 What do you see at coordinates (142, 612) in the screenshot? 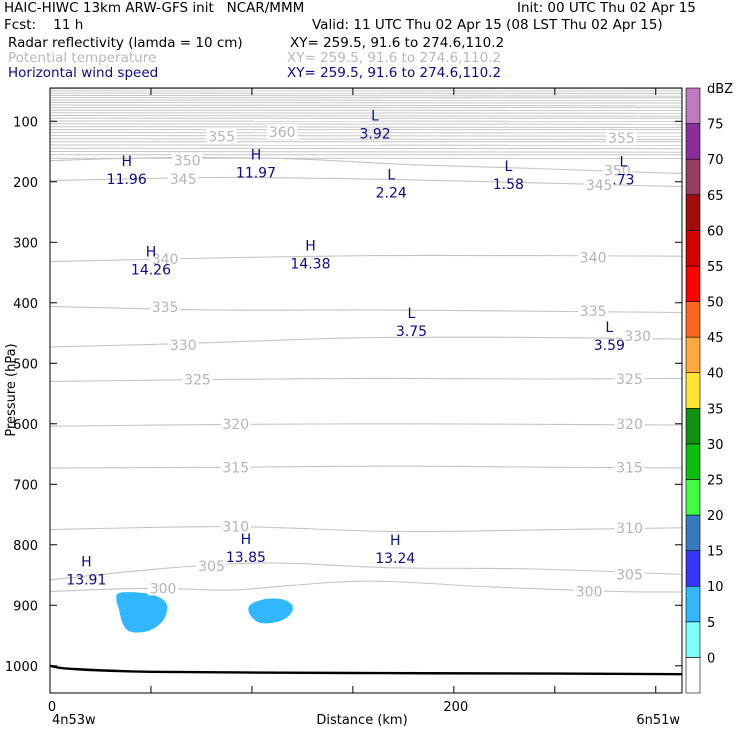
I see `reflectivity-cell` at bounding box center [142, 612].